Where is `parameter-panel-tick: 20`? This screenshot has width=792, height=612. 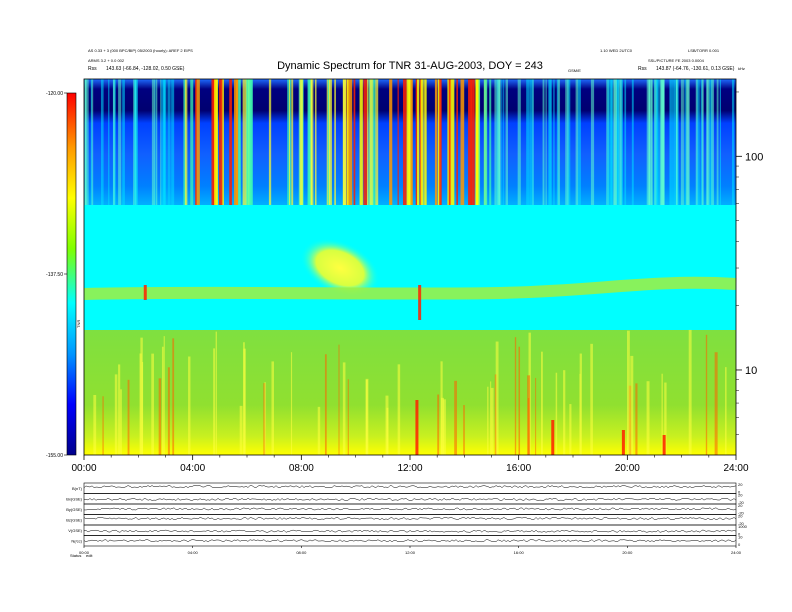 parameter-panel-tick: 20 is located at coordinates (740, 516).